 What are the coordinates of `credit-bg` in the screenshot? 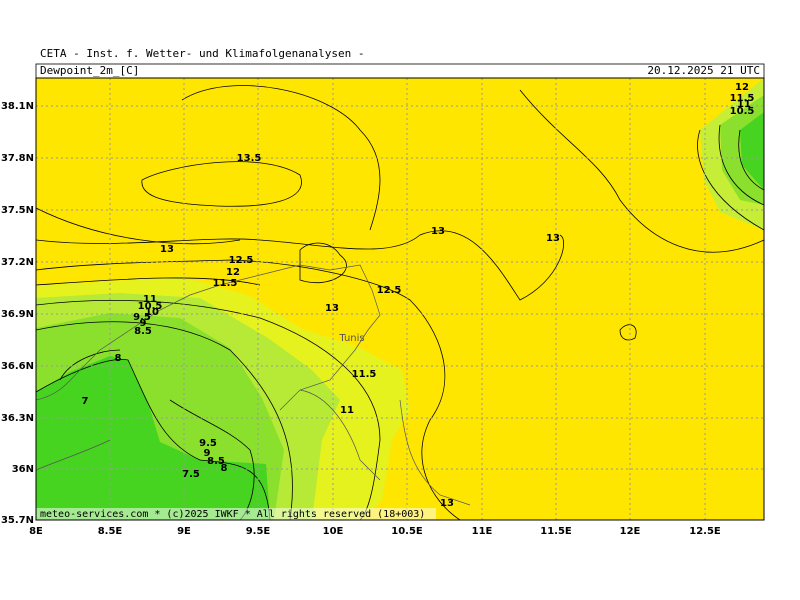 It's located at (236, 514).